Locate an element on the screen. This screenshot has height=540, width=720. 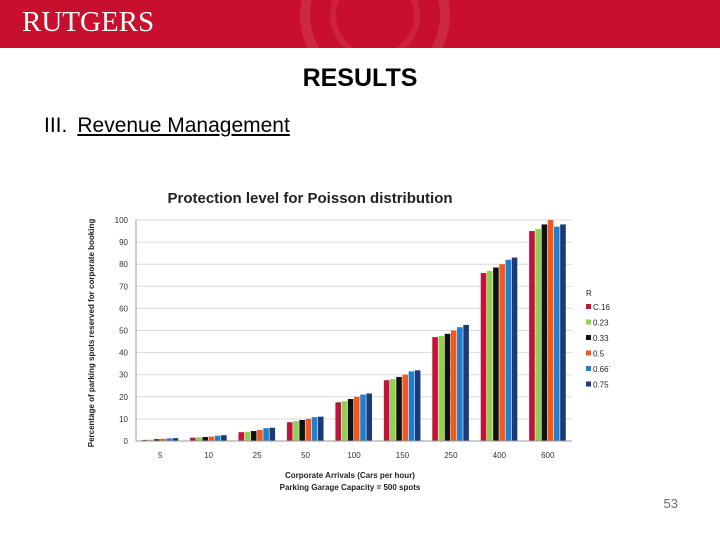
slide-title: RESULTS is located at coordinates (360, 78).